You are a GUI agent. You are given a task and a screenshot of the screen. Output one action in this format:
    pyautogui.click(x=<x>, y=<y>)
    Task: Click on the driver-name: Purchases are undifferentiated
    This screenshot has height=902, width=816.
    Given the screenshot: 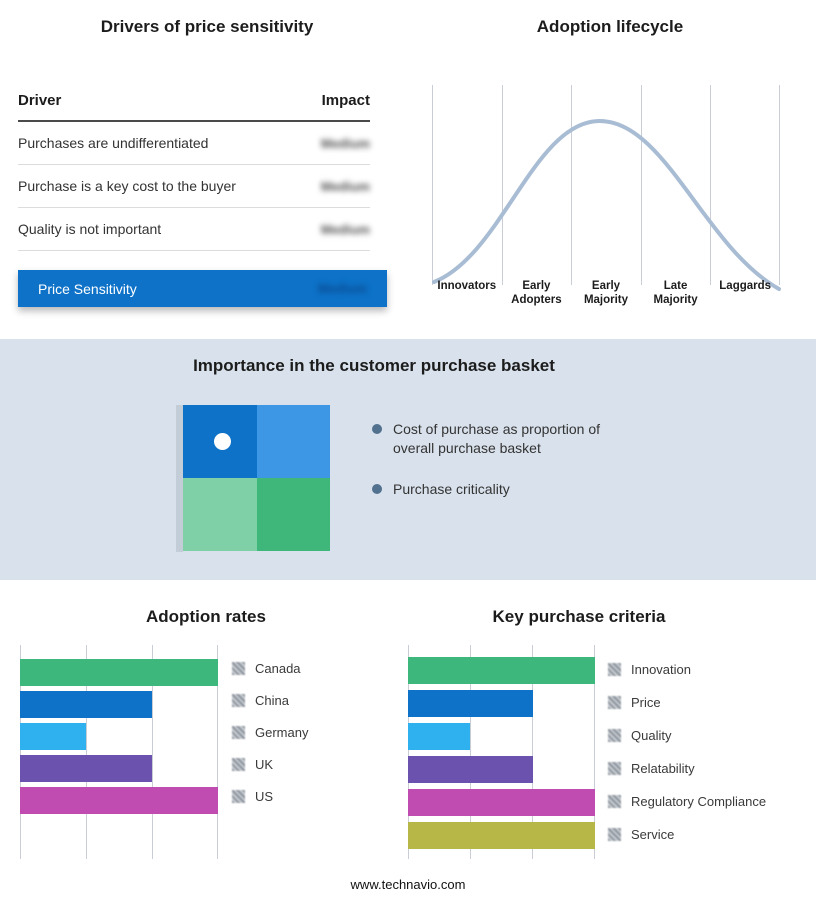 What is the action you would take?
    pyautogui.click(x=113, y=143)
    